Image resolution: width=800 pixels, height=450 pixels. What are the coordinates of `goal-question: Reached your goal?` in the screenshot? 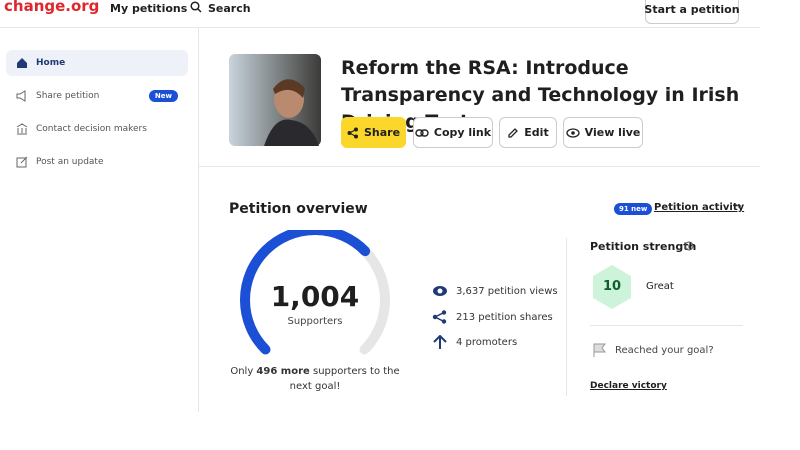 It's located at (664, 350).